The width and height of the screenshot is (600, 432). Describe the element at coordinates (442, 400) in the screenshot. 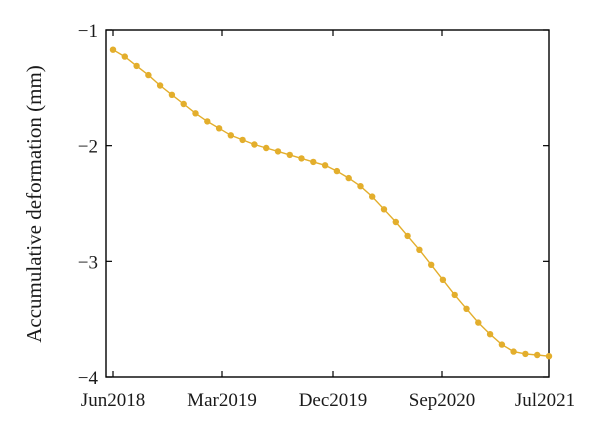

I see `x-tick-label: Sep2020` at that location.